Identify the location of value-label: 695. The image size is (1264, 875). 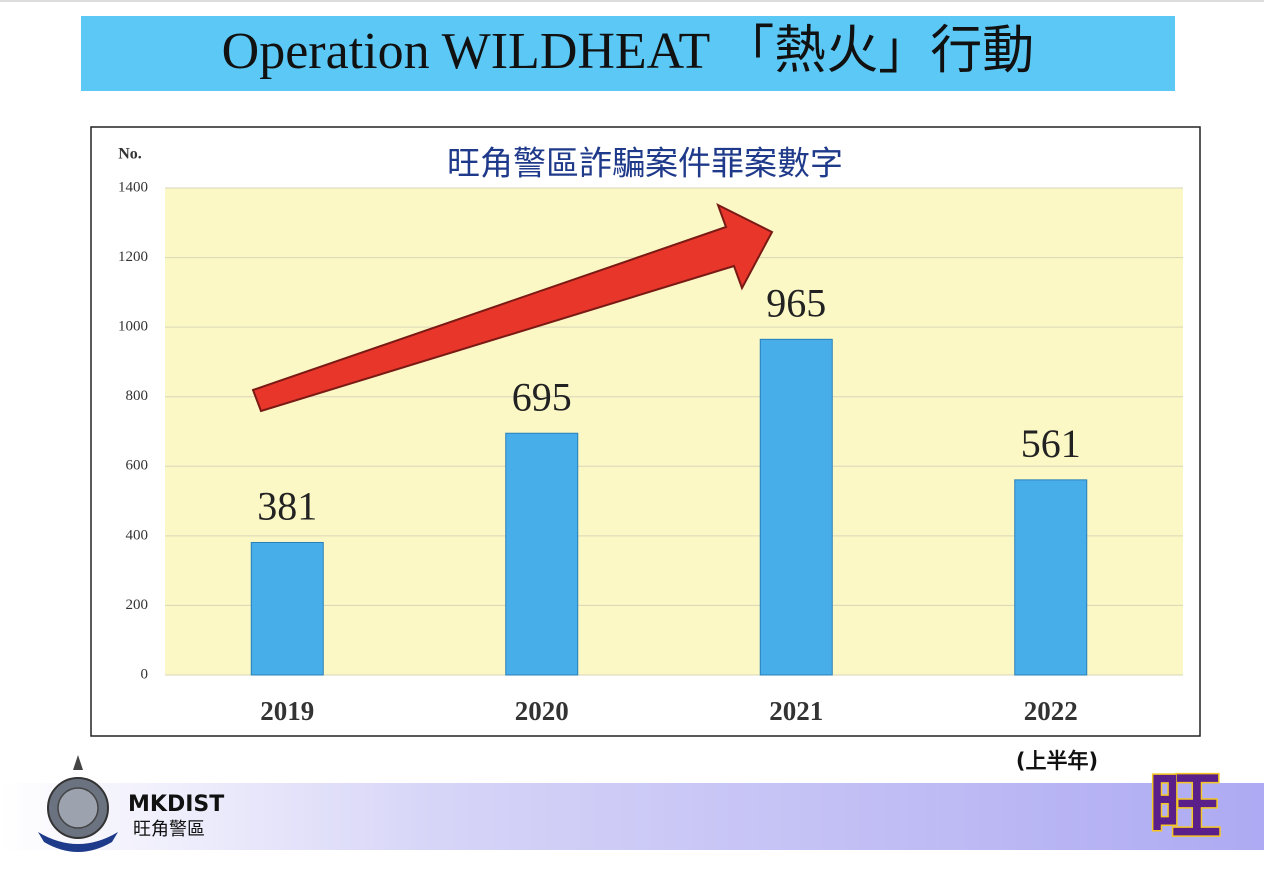
(542, 396).